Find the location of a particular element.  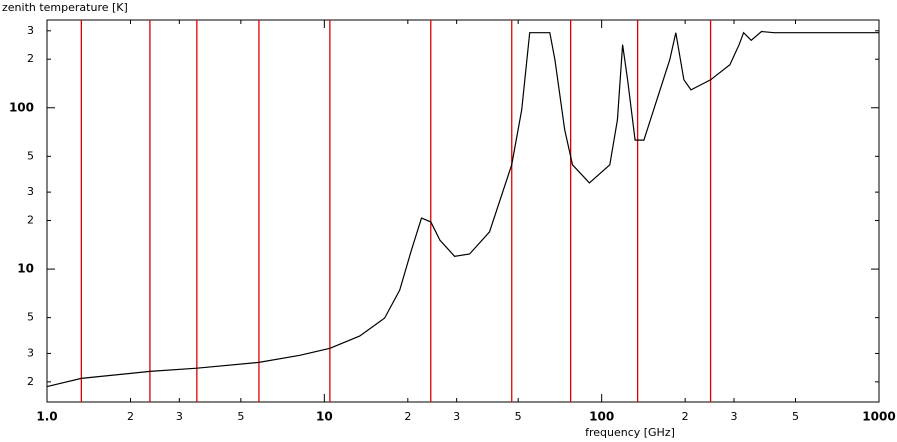

x-tick-label: 1000 is located at coordinates (878, 417).